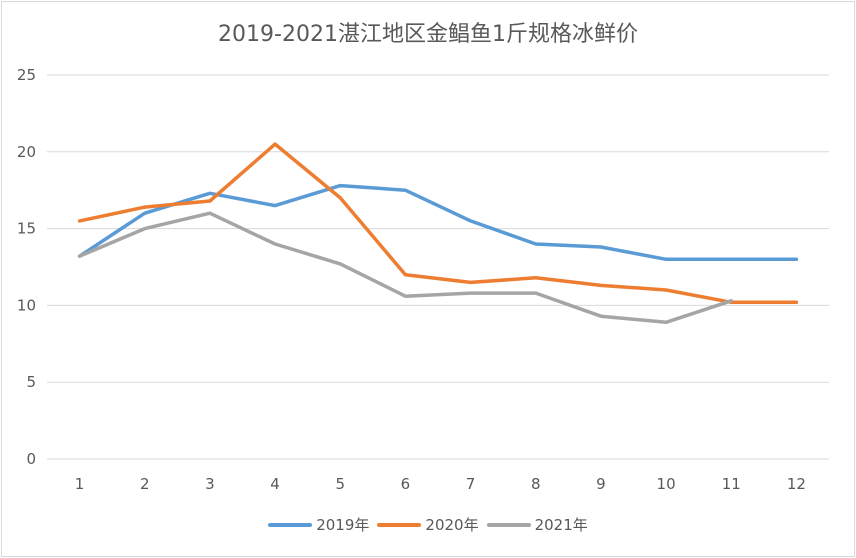 This screenshot has height=558, width=856. What do you see at coordinates (471, 484) in the screenshot?
I see `x-tick-label: 7` at bounding box center [471, 484].